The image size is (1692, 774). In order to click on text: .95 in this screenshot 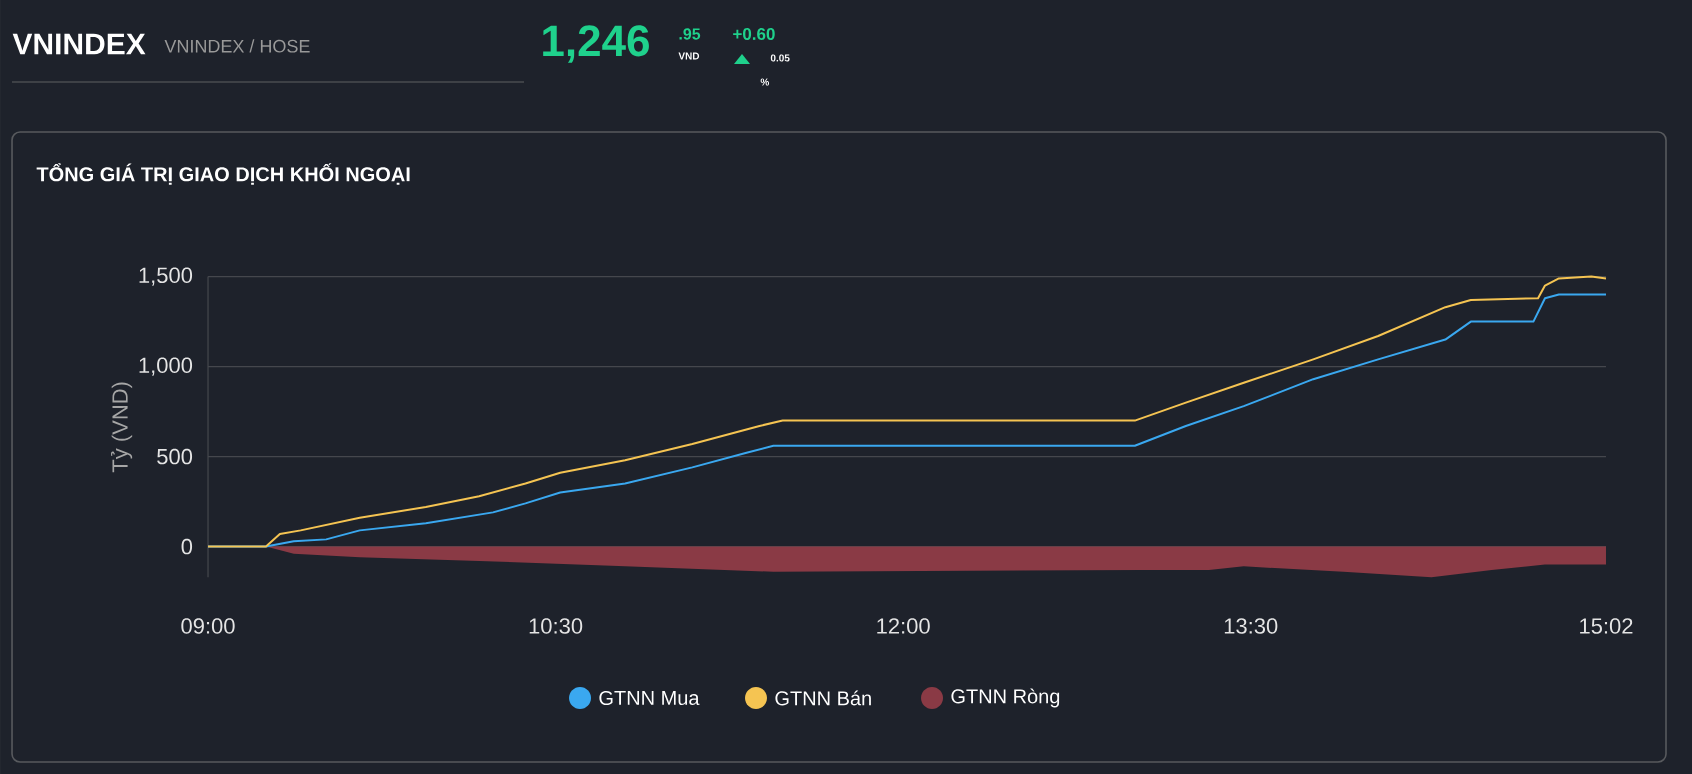, I will do `click(690, 34)`.